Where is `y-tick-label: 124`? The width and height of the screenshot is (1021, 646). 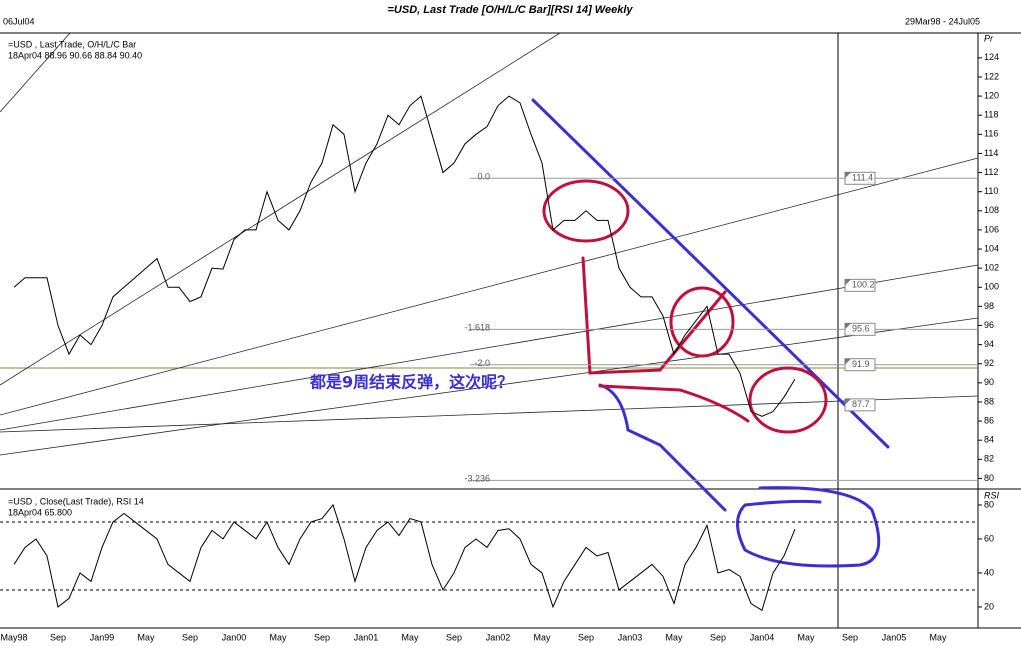 y-tick-label: 124 is located at coordinates (991, 57).